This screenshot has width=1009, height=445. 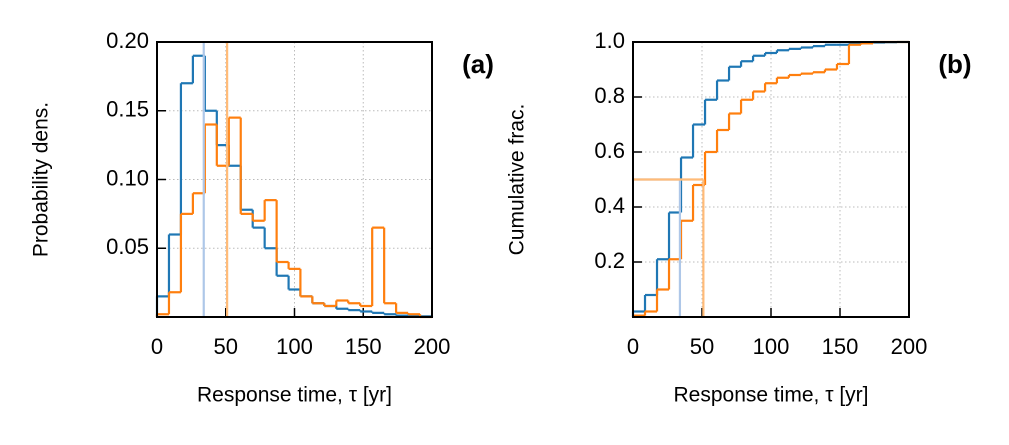 I want to click on y-tick-label: 0.4, so click(x=609, y=205).